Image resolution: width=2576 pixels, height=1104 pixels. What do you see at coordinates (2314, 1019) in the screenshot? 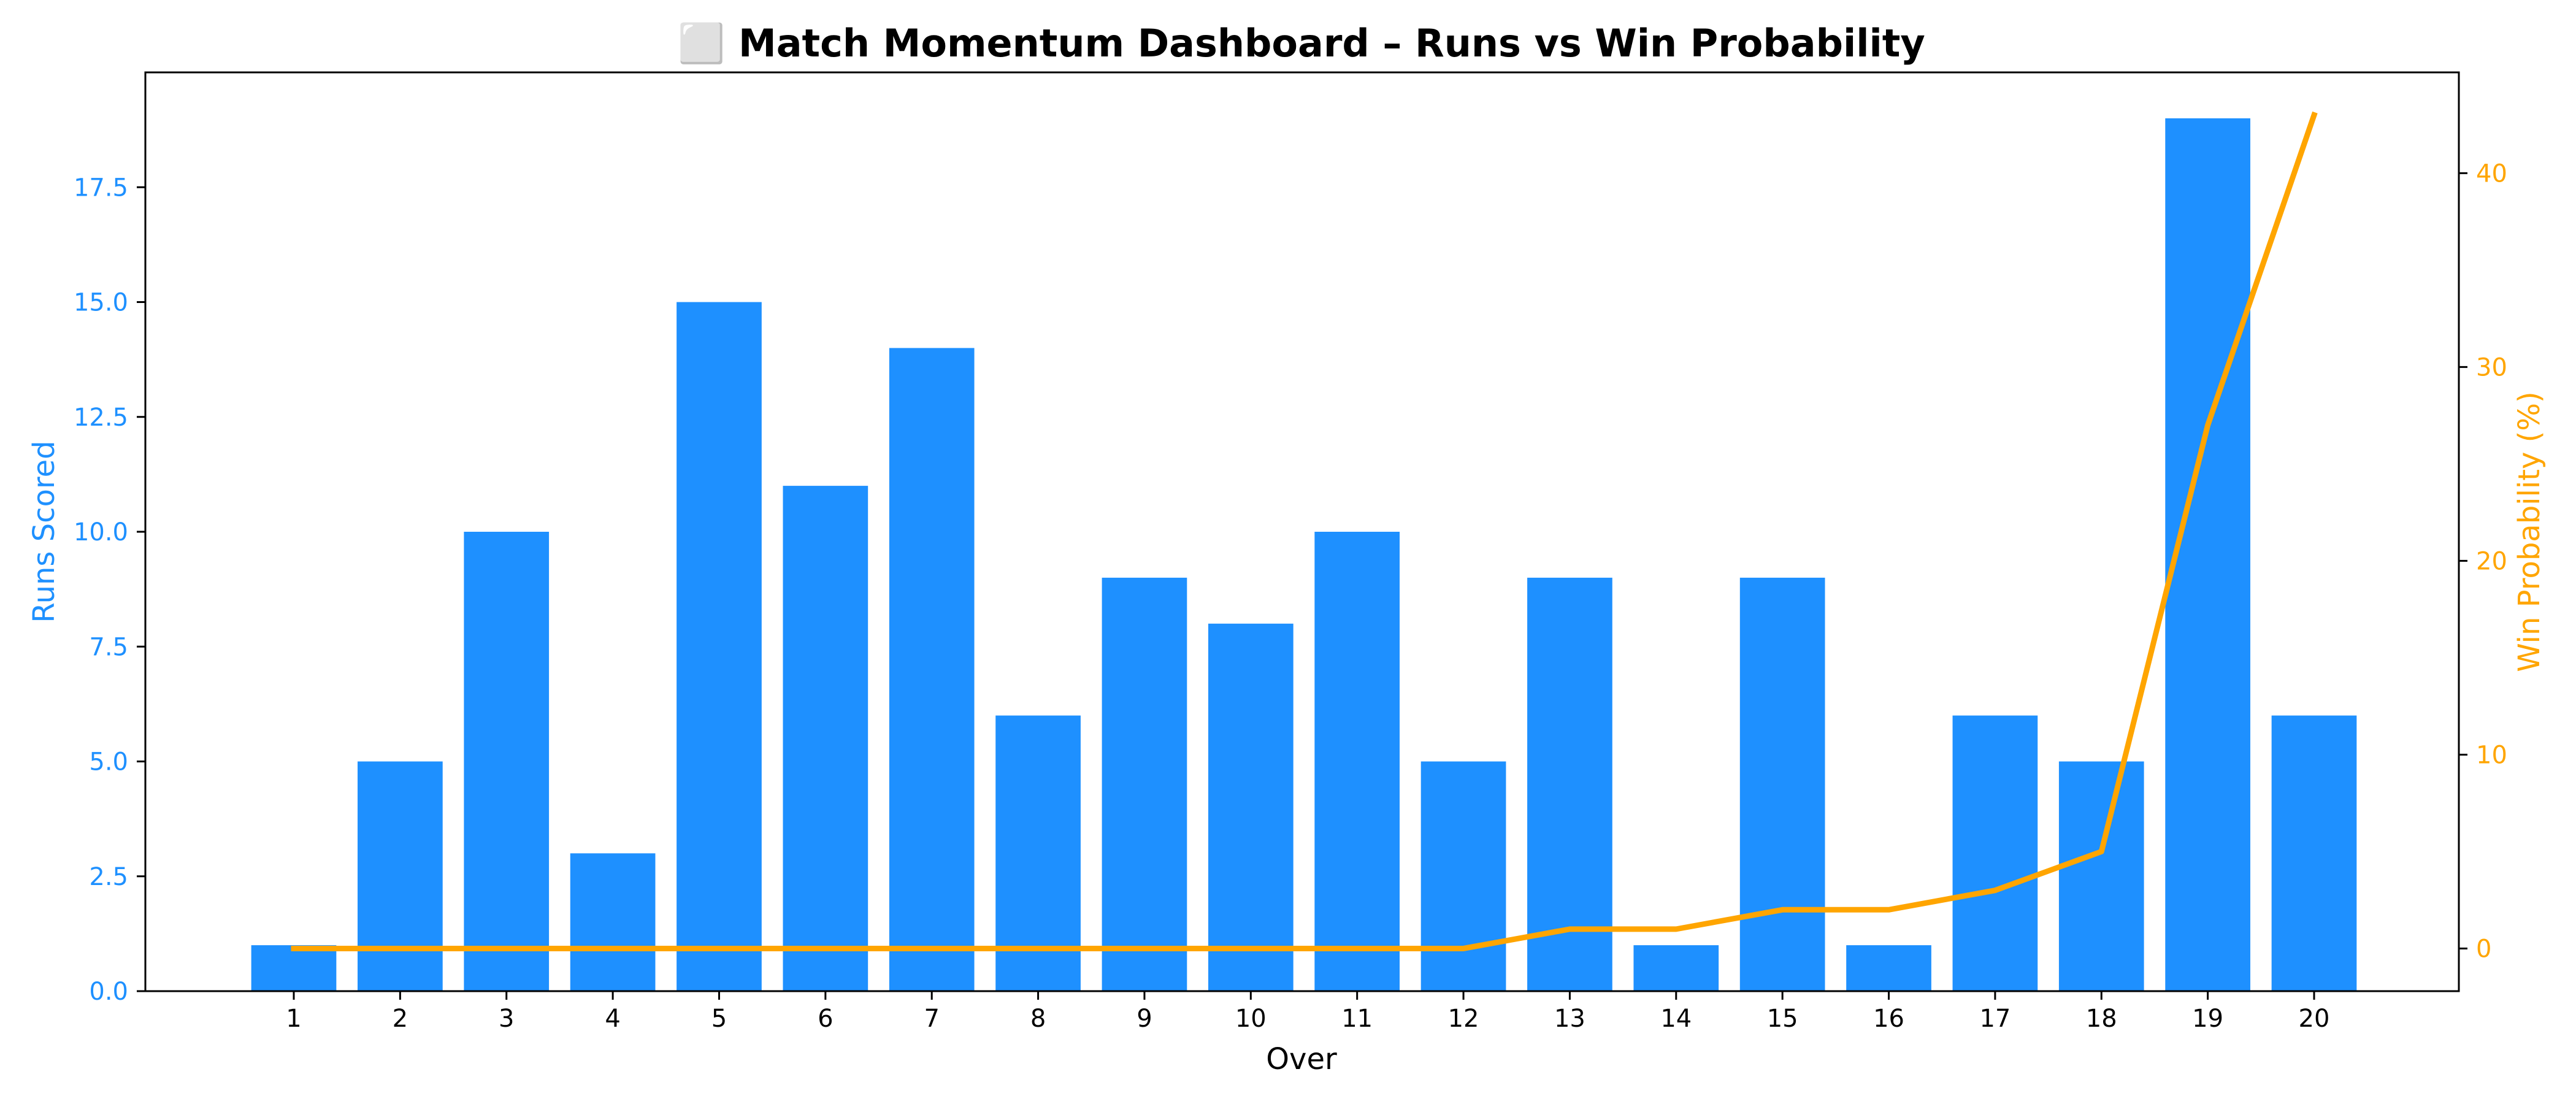
I see `x-tick-label: 20` at bounding box center [2314, 1019].